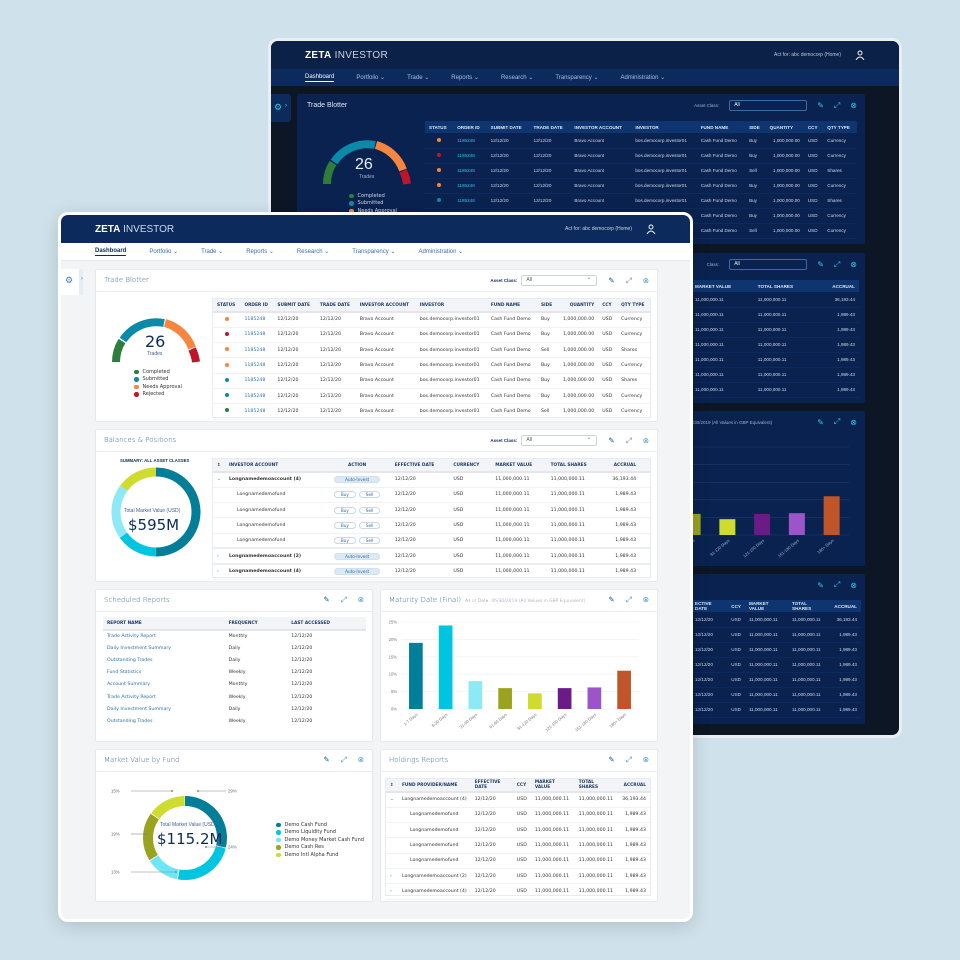  Describe the element at coordinates (139, 709) in the screenshot. I see `report-name-link: Daily Investment Summary` at that location.